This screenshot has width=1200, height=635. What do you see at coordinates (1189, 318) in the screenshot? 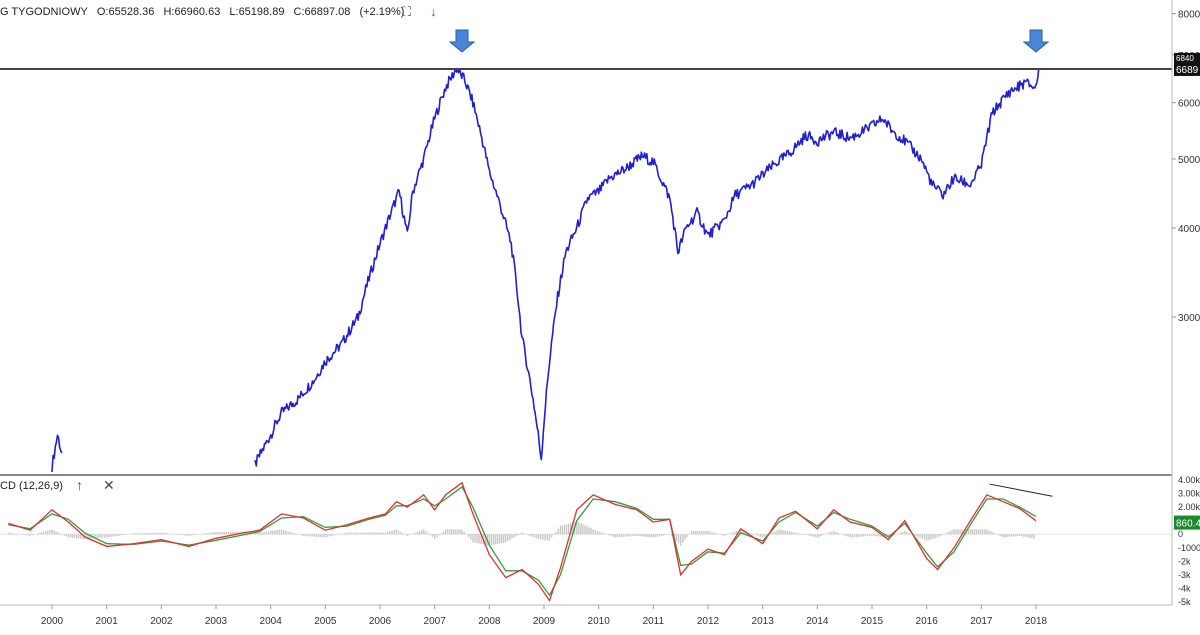
I see `y-tick-label: 3000` at bounding box center [1189, 318].